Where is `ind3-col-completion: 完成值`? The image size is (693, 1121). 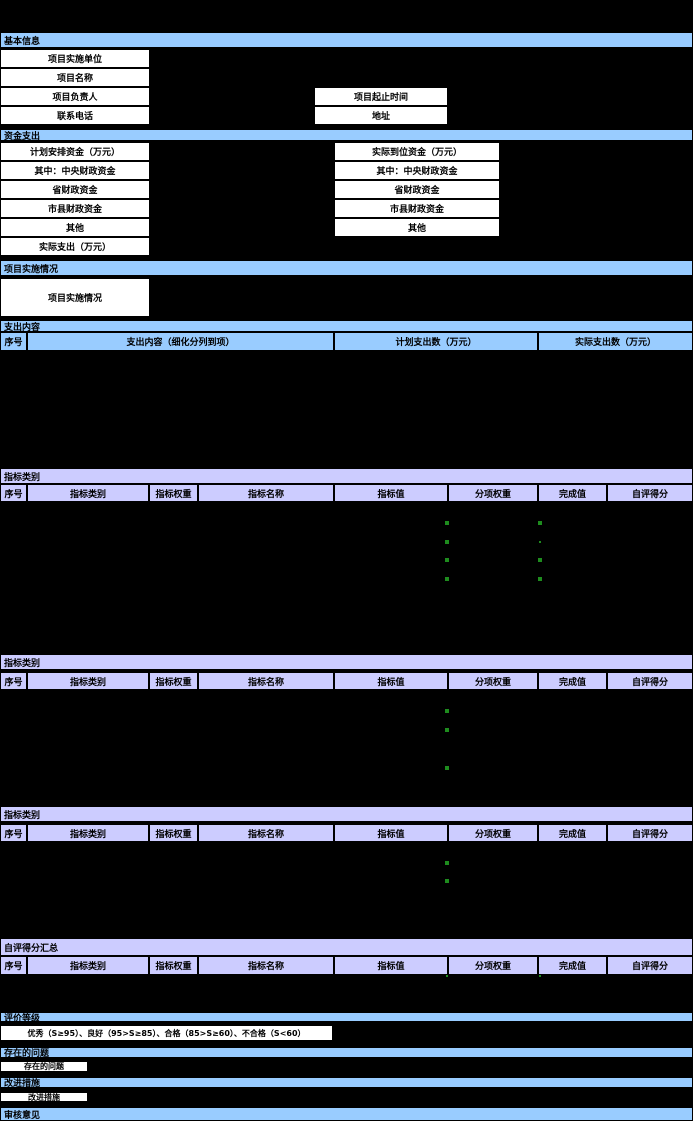
ind3-col-completion: 完成值 is located at coordinates (572, 833).